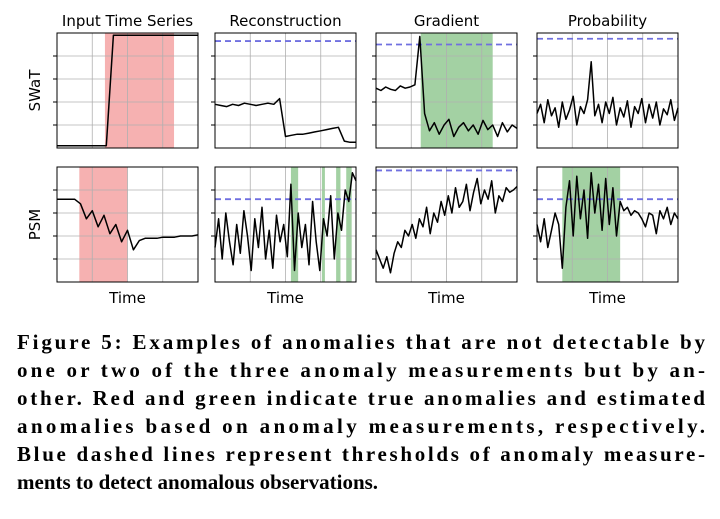  What do you see at coordinates (197, 482) in the screenshot?
I see `caption-line: ments to detect anomalous observations.` at bounding box center [197, 482].